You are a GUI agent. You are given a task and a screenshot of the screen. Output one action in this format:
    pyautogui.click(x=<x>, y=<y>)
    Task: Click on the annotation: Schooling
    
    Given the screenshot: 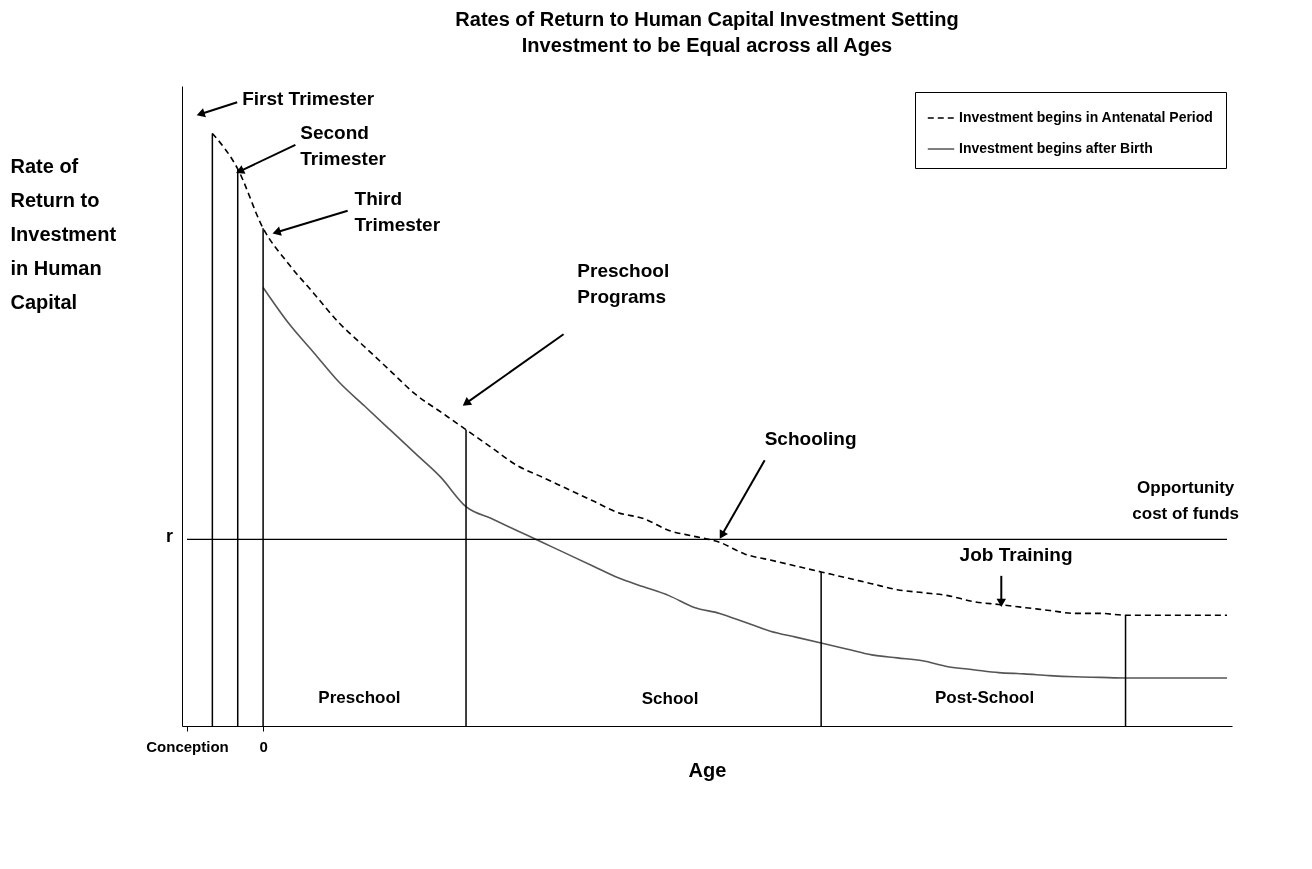 What is the action you would take?
    pyautogui.click(x=810, y=439)
    